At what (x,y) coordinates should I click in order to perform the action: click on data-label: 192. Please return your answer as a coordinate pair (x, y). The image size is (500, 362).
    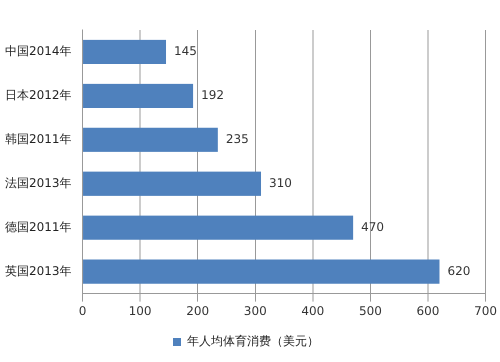
    Looking at the image, I should click on (212, 95).